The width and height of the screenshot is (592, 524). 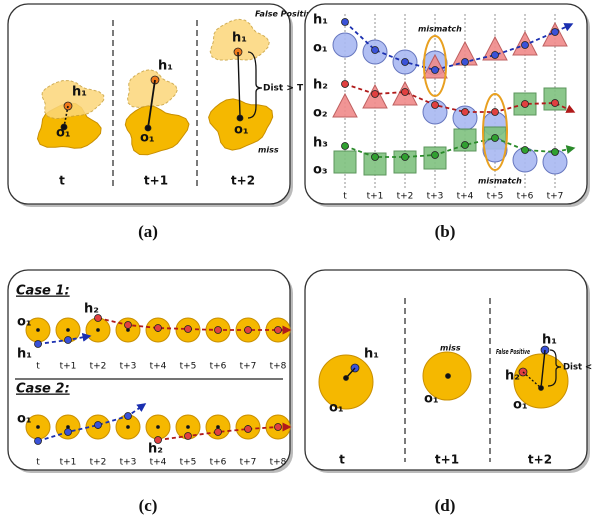 I want to click on label: Dist < T, so click(x=577, y=368).